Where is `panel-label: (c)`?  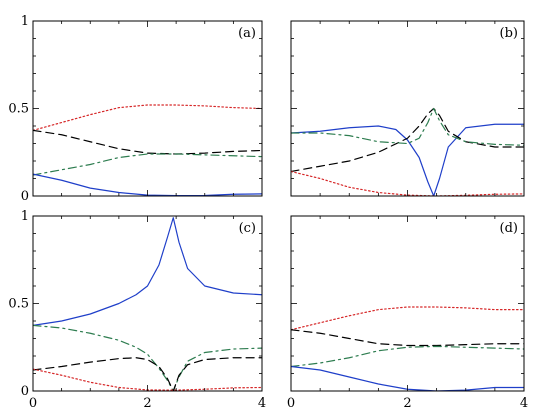
panel-label: (c) is located at coordinates (247, 228).